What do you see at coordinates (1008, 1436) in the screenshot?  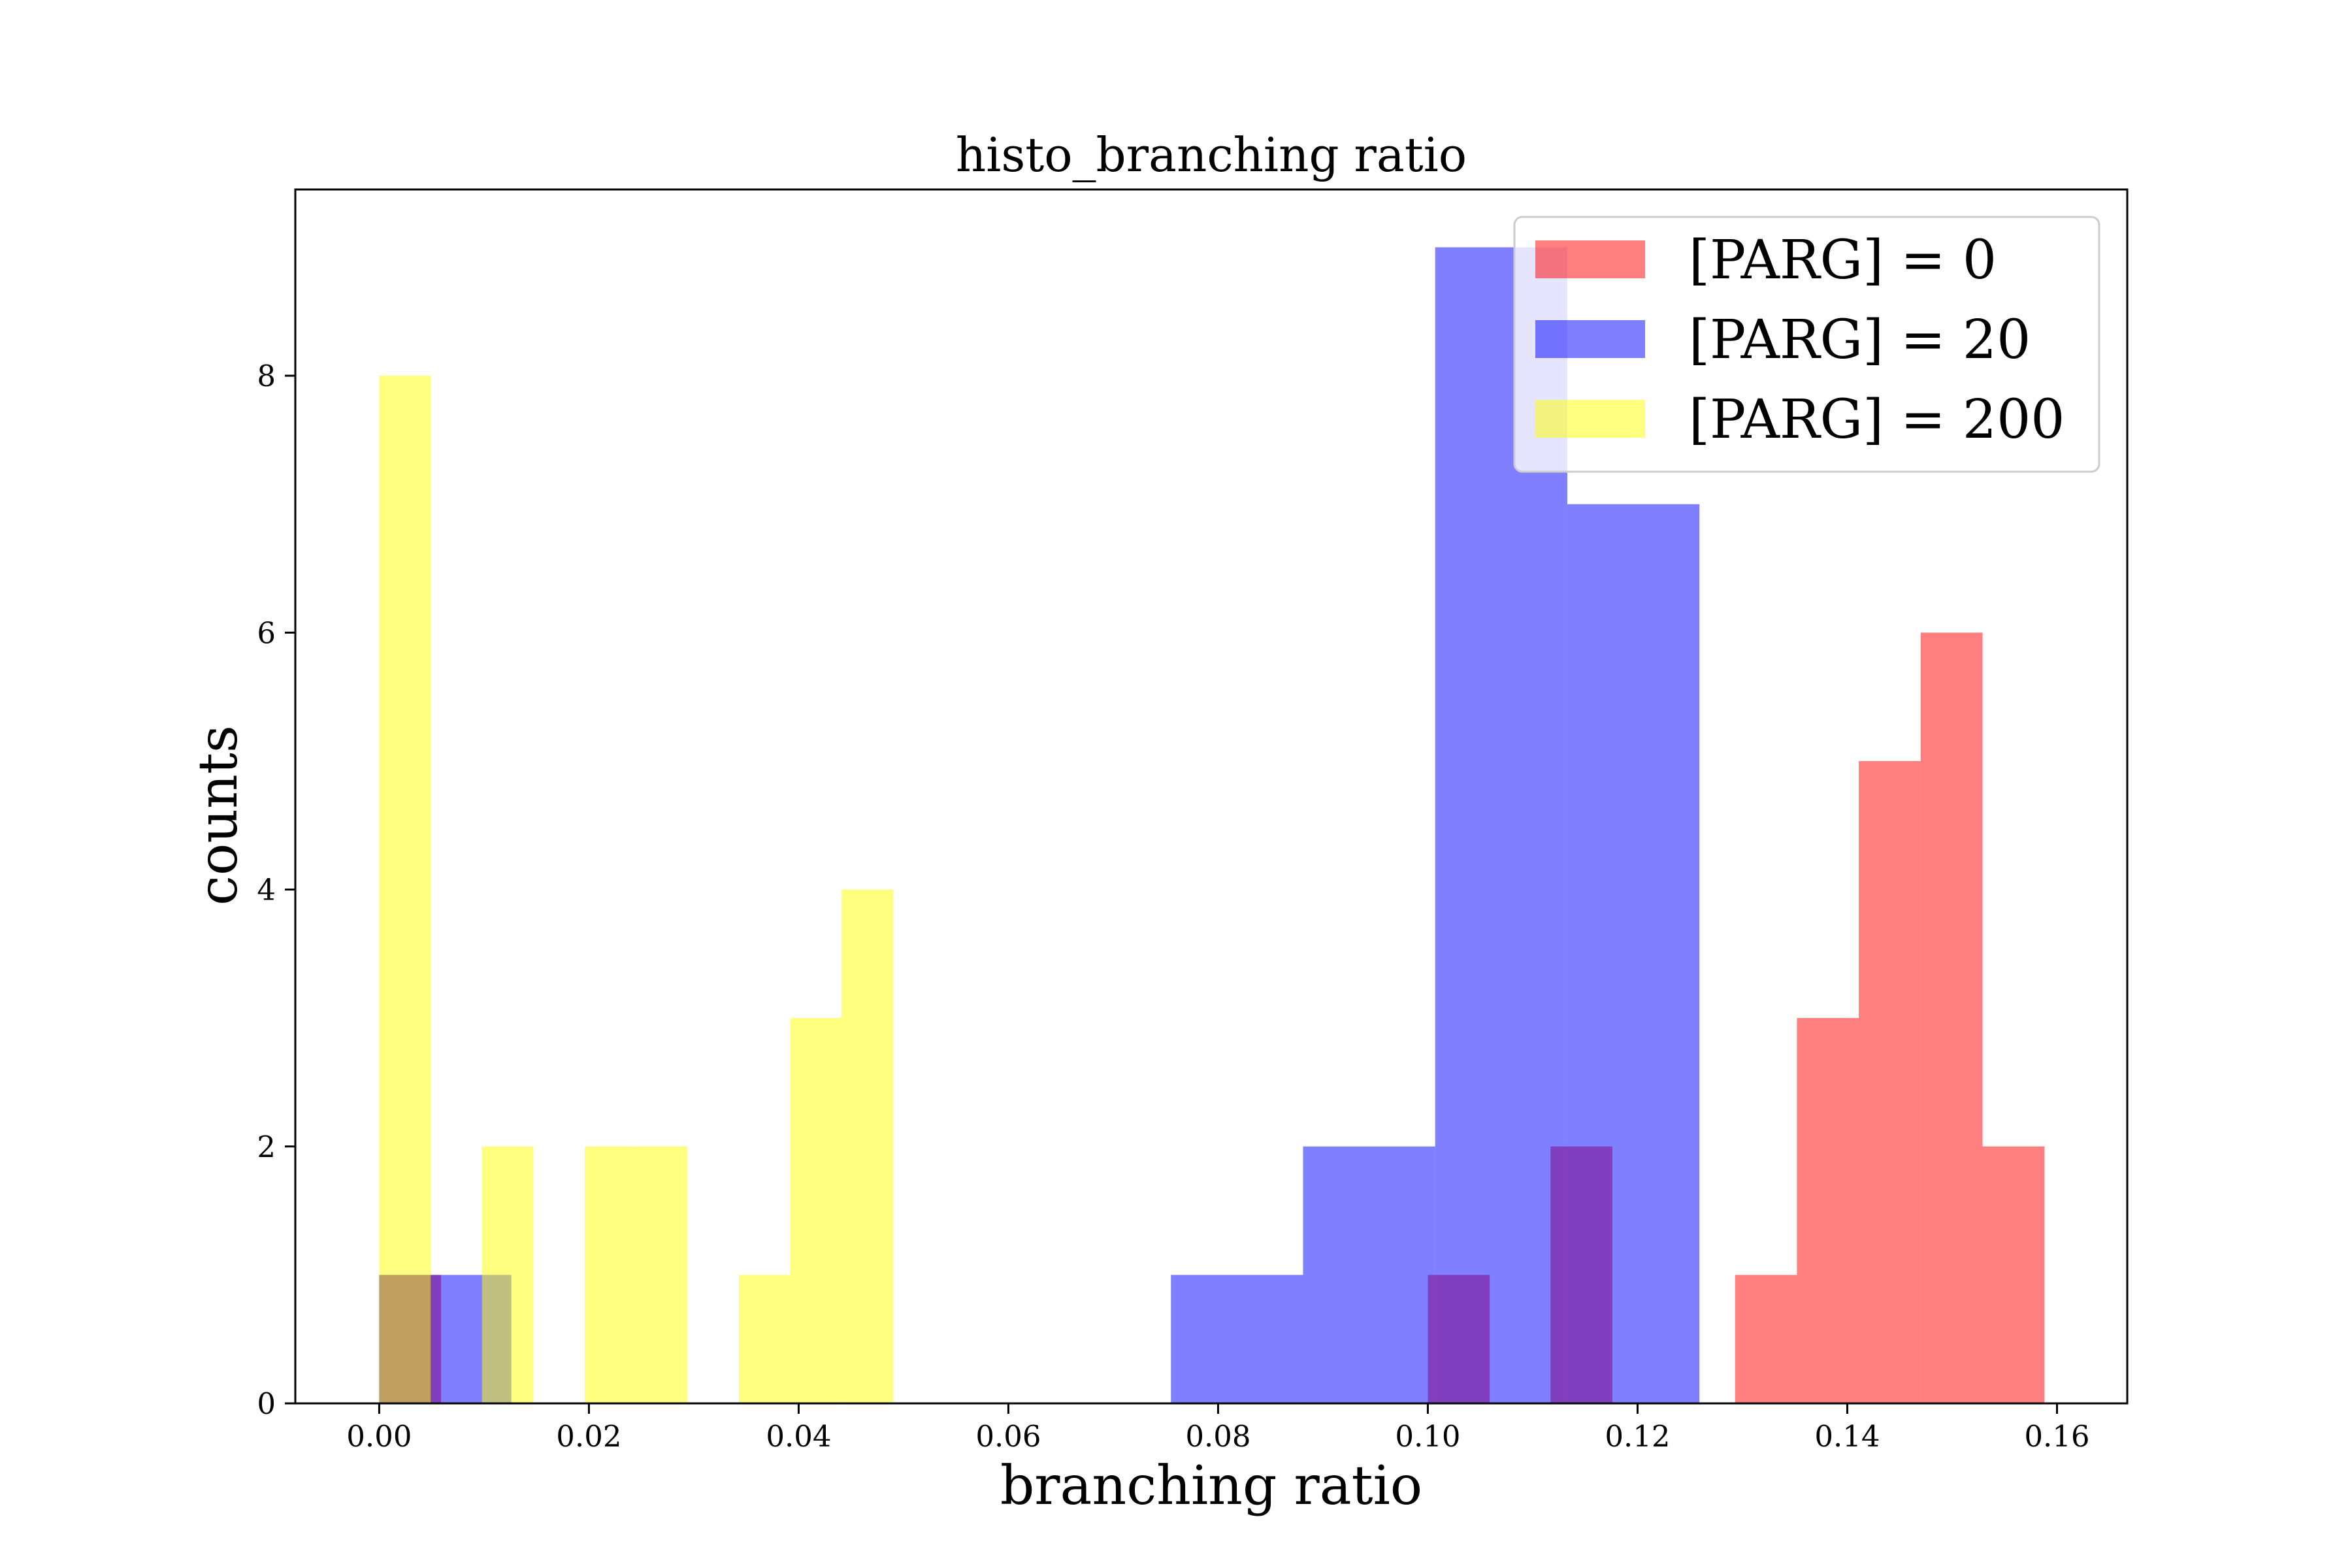 I see `x-tick-label: 0.06` at bounding box center [1008, 1436].